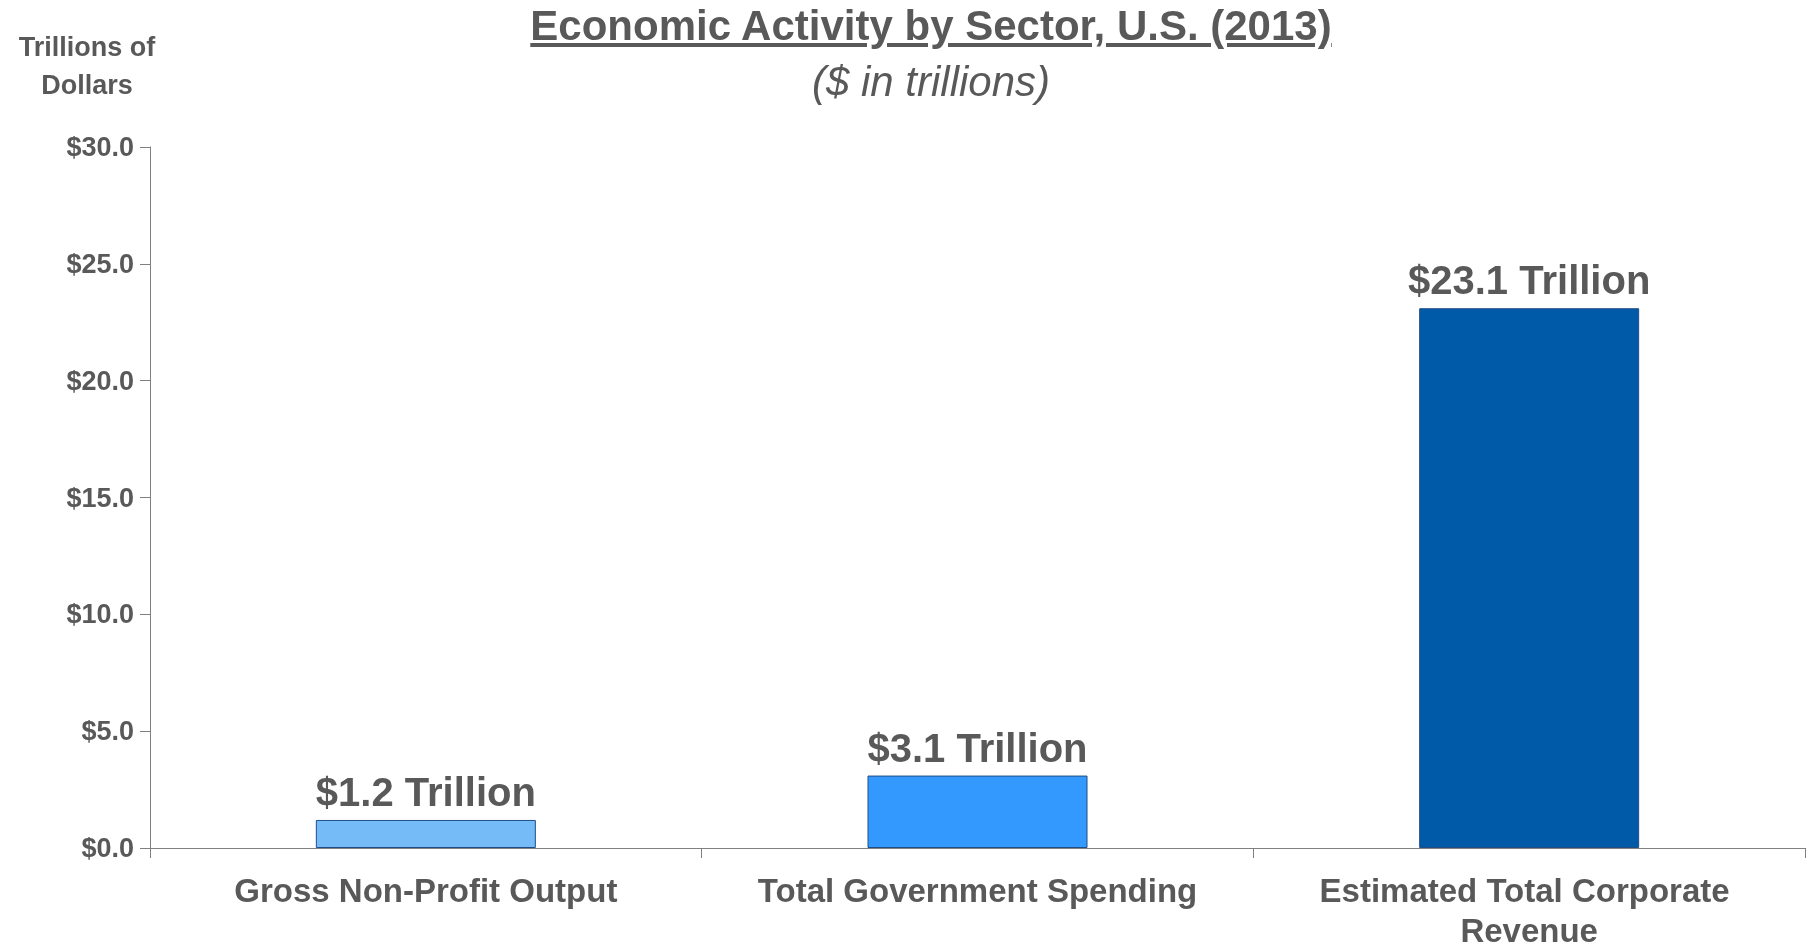 Image resolution: width=1814 pixels, height=951 pixels. What do you see at coordinates (931, 25) in the screenshot?
I see `chart-title: Economic Activity by Sector, U.S. (2013)` at bounding box center [931, 25].